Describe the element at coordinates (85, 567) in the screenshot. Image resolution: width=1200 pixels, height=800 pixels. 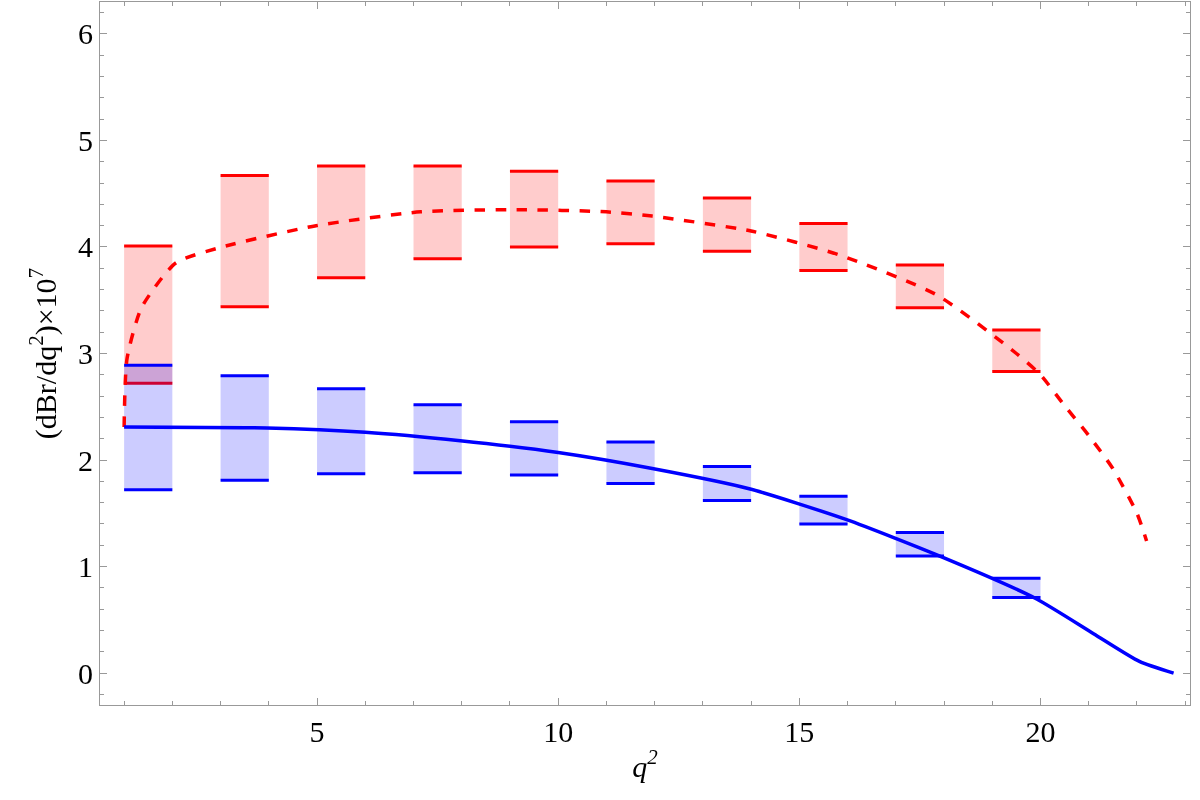
I see `y-tick-label: 1` at that location.